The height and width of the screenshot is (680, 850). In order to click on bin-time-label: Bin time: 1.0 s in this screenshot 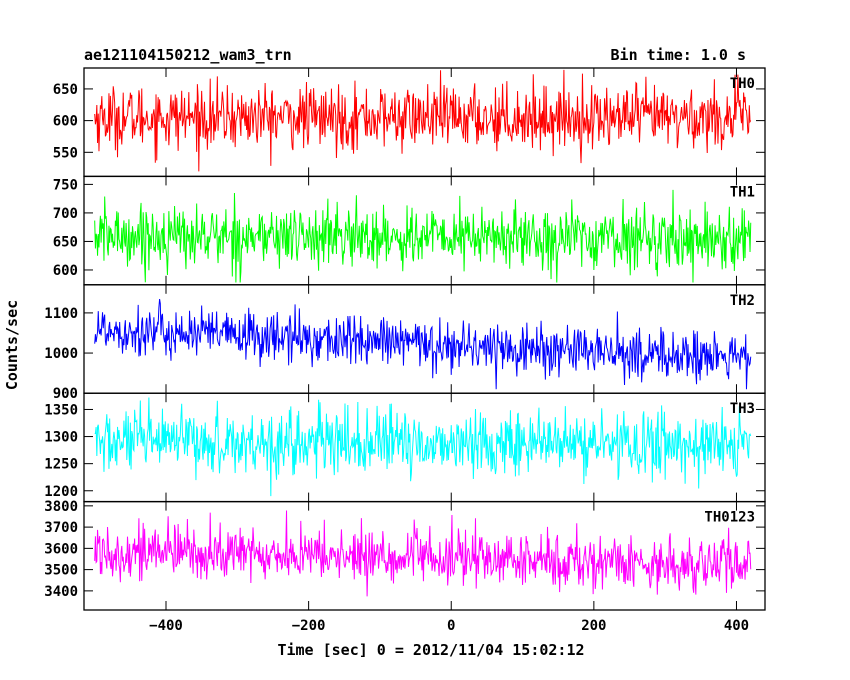, I will do `click(678, 55)`.